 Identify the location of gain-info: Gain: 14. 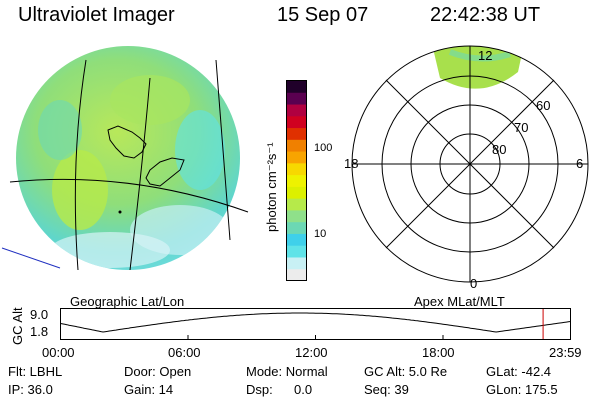
(149, 389).